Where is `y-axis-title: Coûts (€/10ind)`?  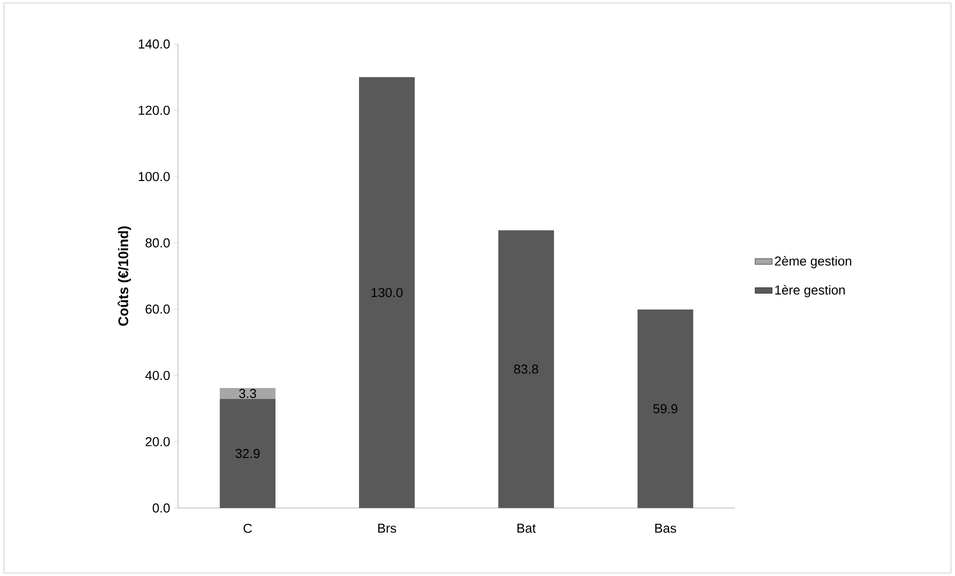 y-axis-title: Coûts (€/10ind) is located at coordinates (124, 276).